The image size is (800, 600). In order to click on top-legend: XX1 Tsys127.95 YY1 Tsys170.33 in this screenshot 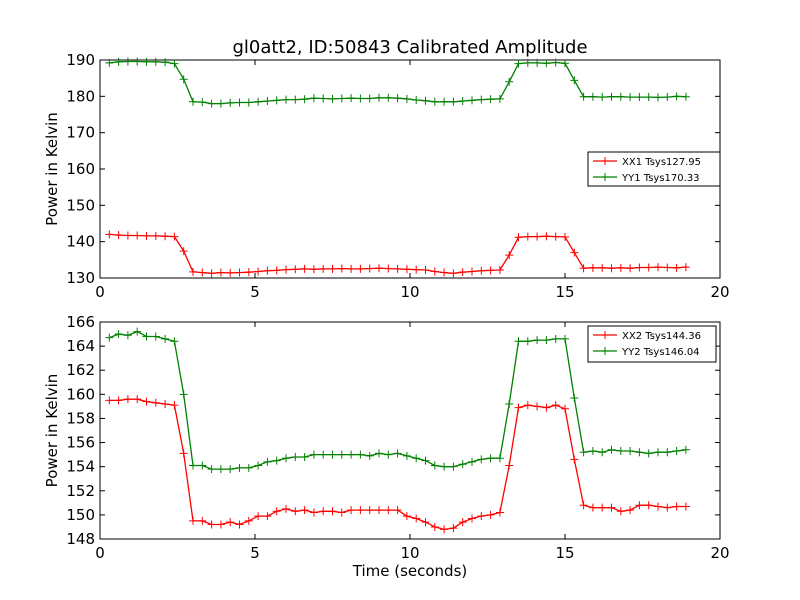, I will do `click(654, 169)`.